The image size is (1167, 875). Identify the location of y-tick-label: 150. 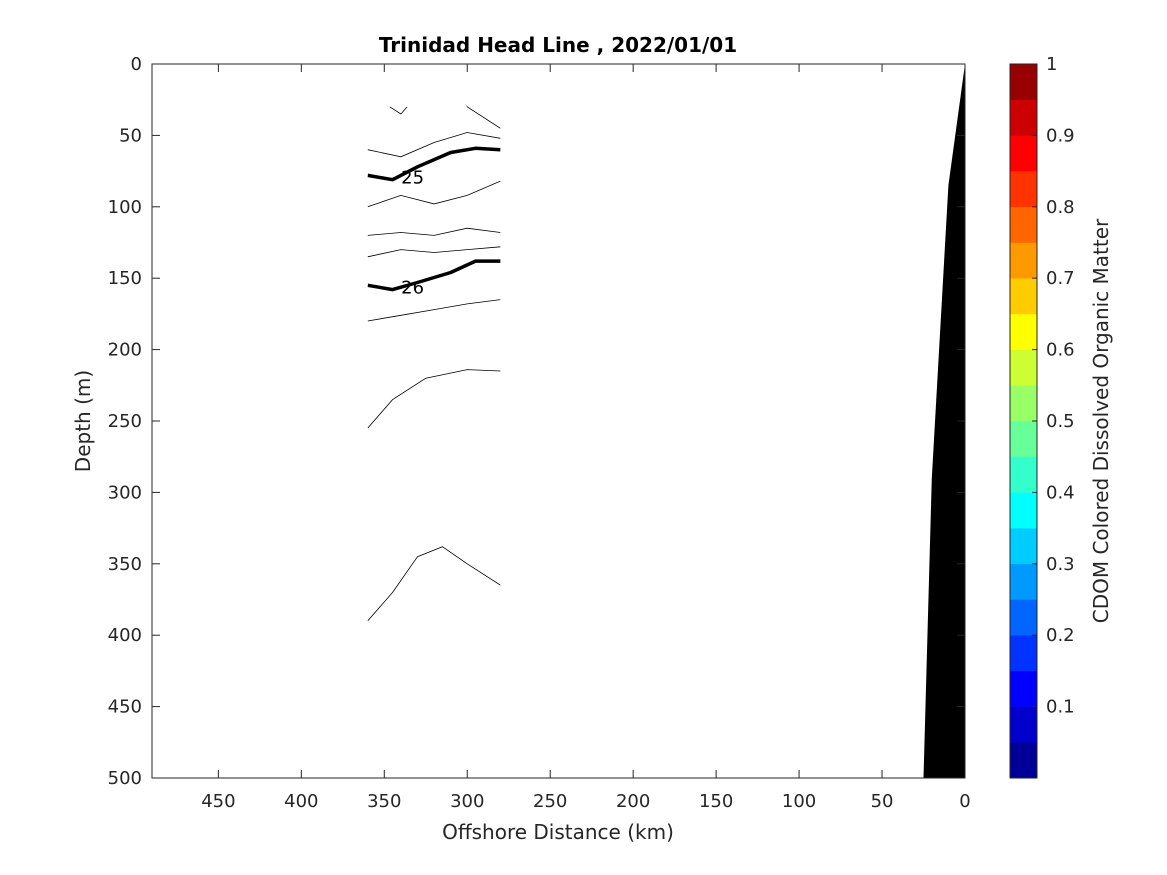
(125, 278).